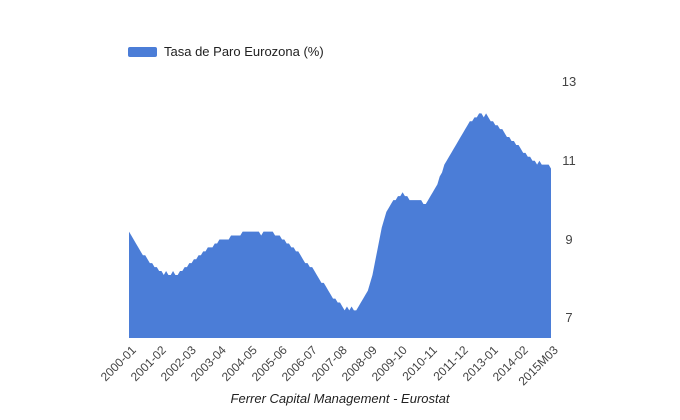 Image resolution: width=680 pixels, height=420 pixels. What do you see at coordinates (340, 398) in the screenshot?
I see `chart-source-caption: Ferrer Capital Management - Eurostat` at bounding box center [340, 398].